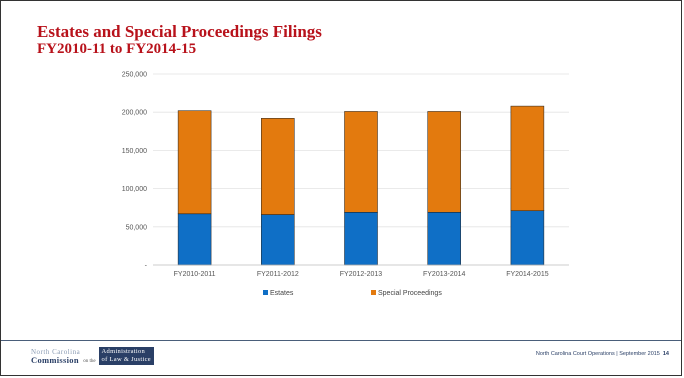 The image size is (684, 378). What do you see at coordinates (352, 293) in the screenshot?
I see `legend: Estates Special Proceedings` at bounding box center [352, 293].